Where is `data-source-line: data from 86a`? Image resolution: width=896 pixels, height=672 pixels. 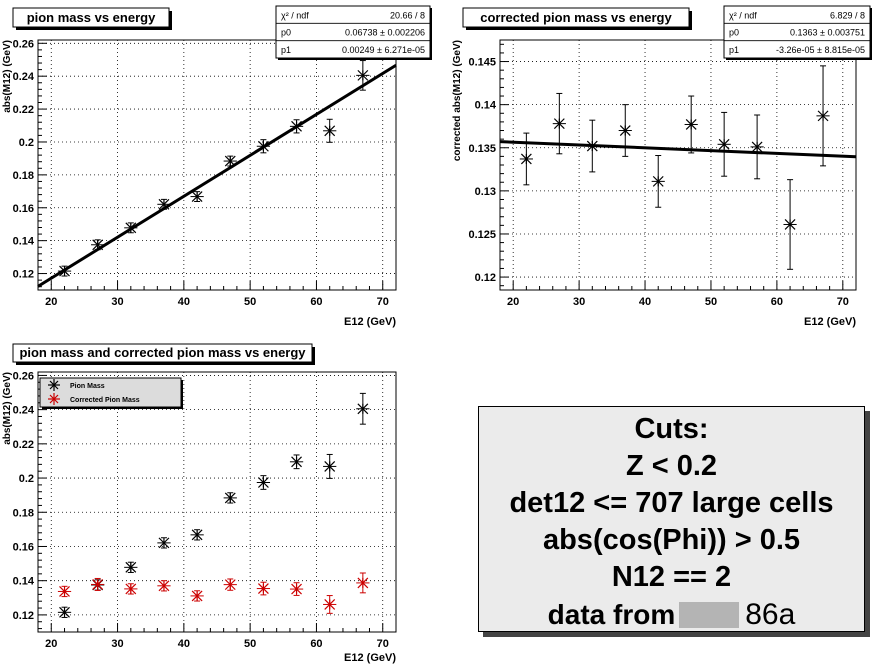 data-source-line: data from 86a is located at coordinates (671, 614).